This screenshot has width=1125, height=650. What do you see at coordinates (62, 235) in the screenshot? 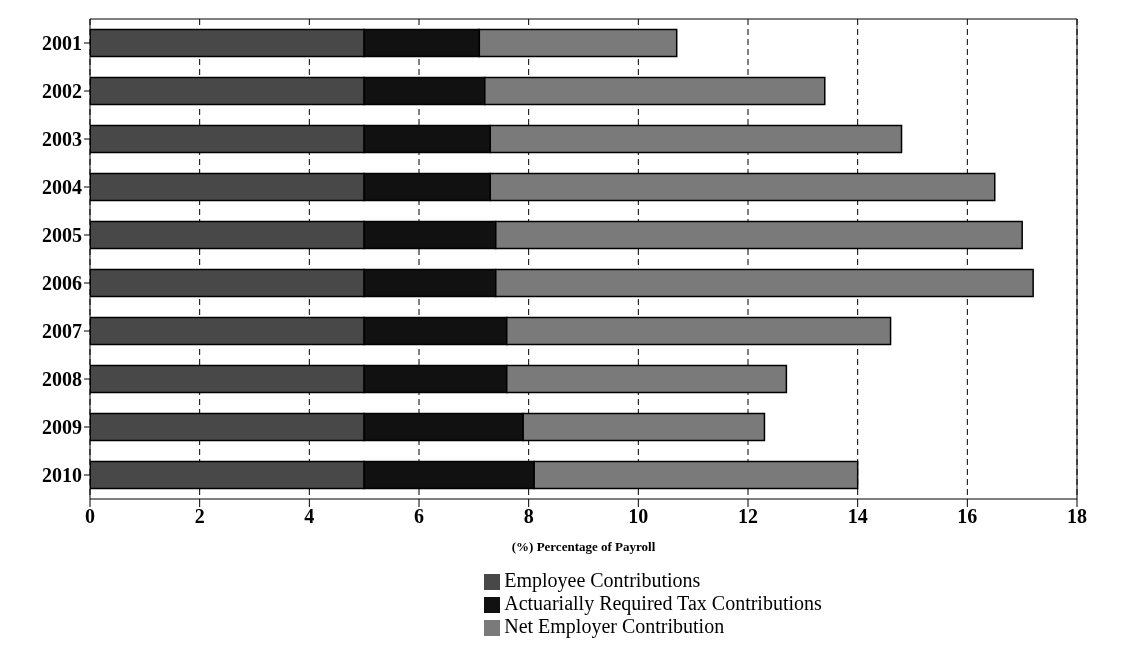
I see `y-tick-label: 2005` at bounding box center [62, 235].